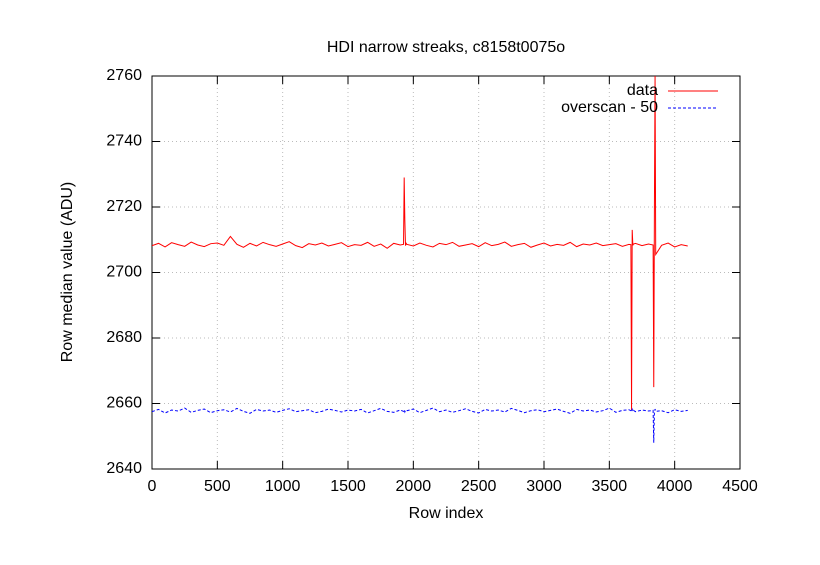  I want to click on x-tick-label: 1000, so click(283, 486).